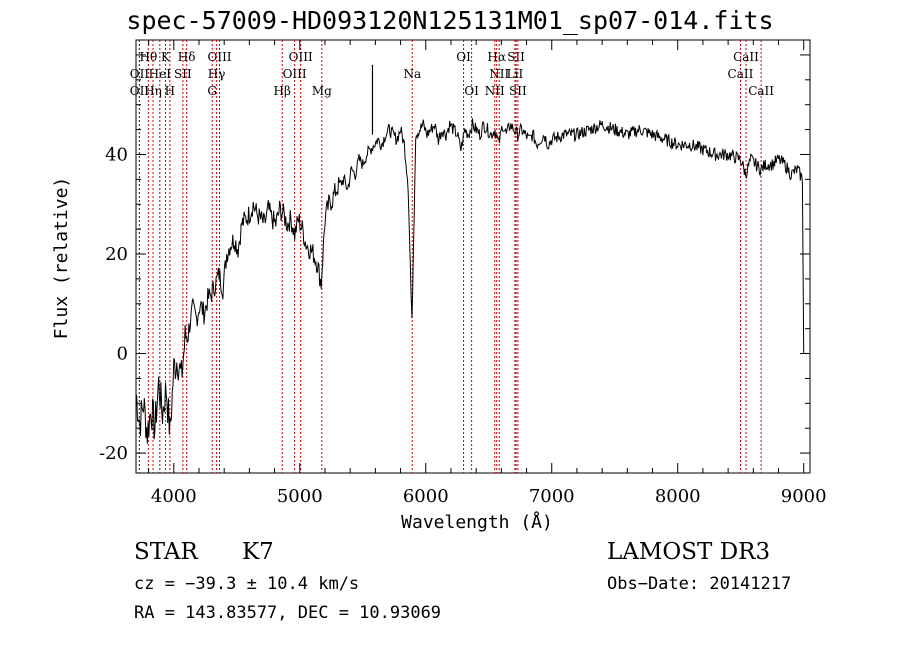 This screenshot has height=649, width=900. Describe the element at coordinates (160, 74) in the screenshot. I see `spectral-line-label: HeI` at that location.